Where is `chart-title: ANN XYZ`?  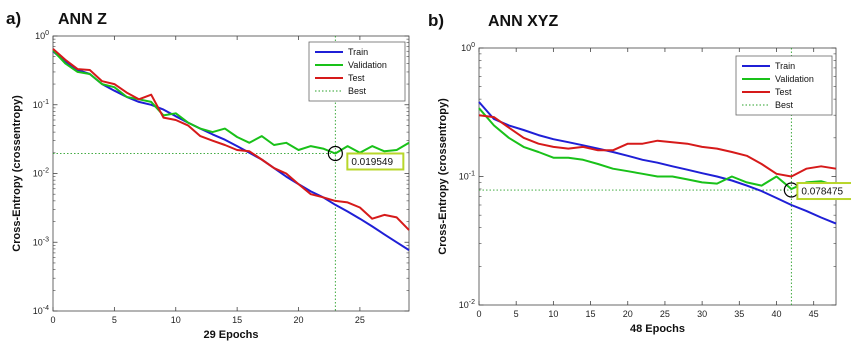 chart-title: ANN XYZ is located at coordinates (523, 21).